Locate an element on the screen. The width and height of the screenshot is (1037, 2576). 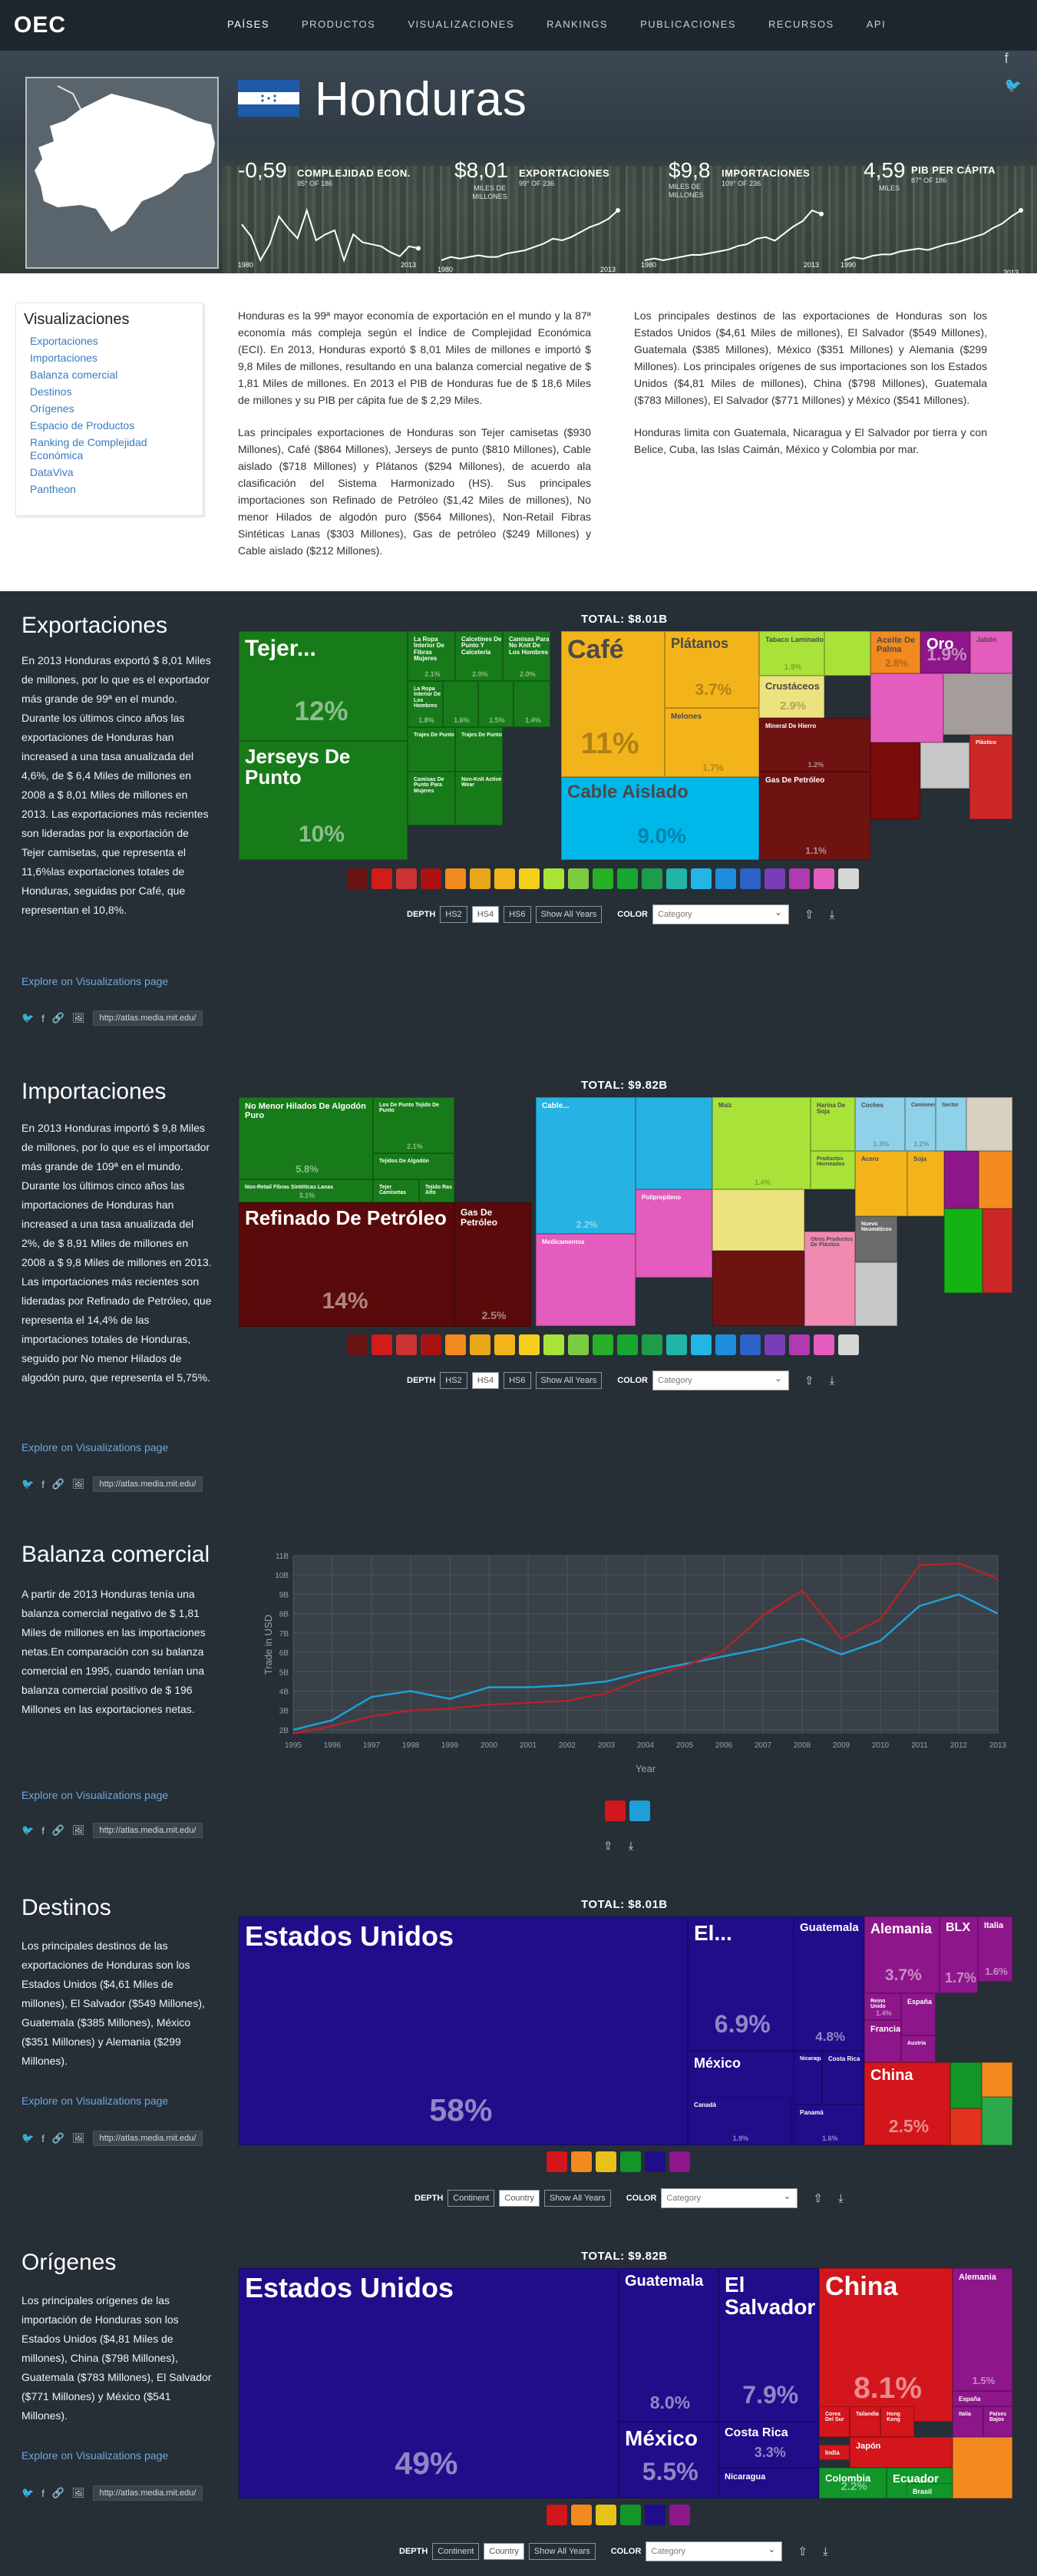
treemap-tile: Calcetines De Punto Y Calcetería 2.0% is located at coordinates (479, 656).